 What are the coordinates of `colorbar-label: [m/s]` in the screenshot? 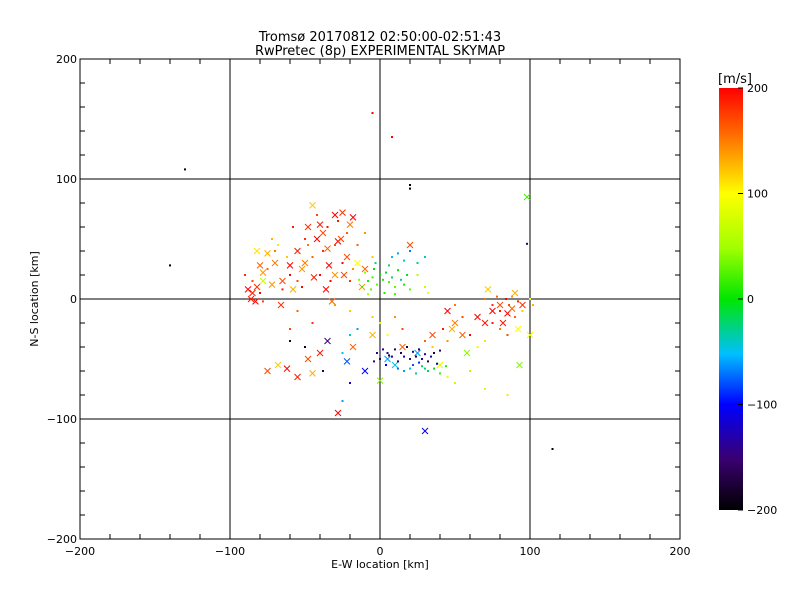 It's located at (735, 79).